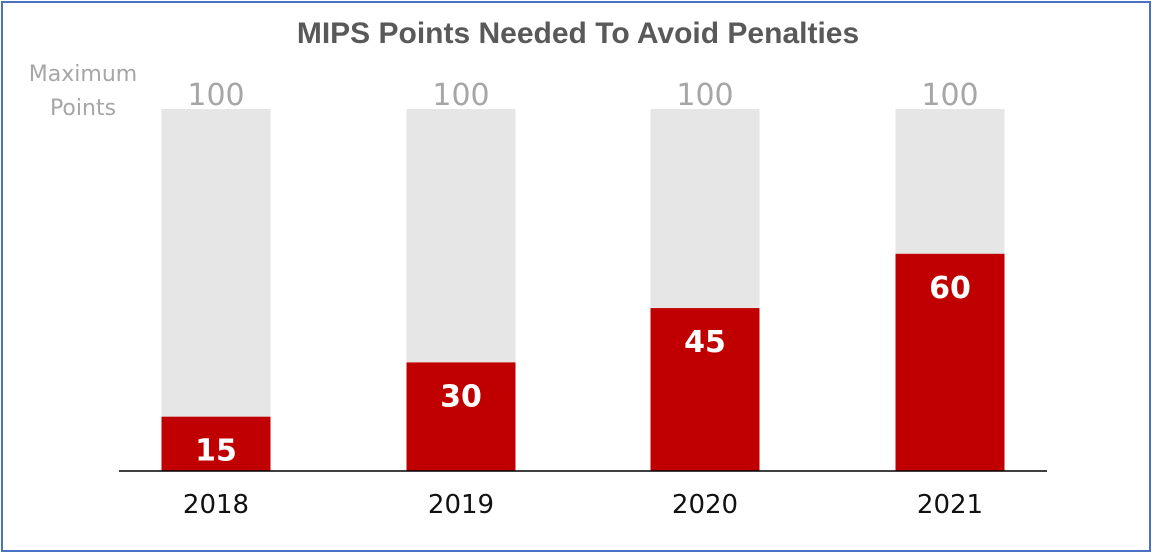 This screenshot has width=1156, height=557. I want to click on x-tick-label: 2021, so click(950, 505).